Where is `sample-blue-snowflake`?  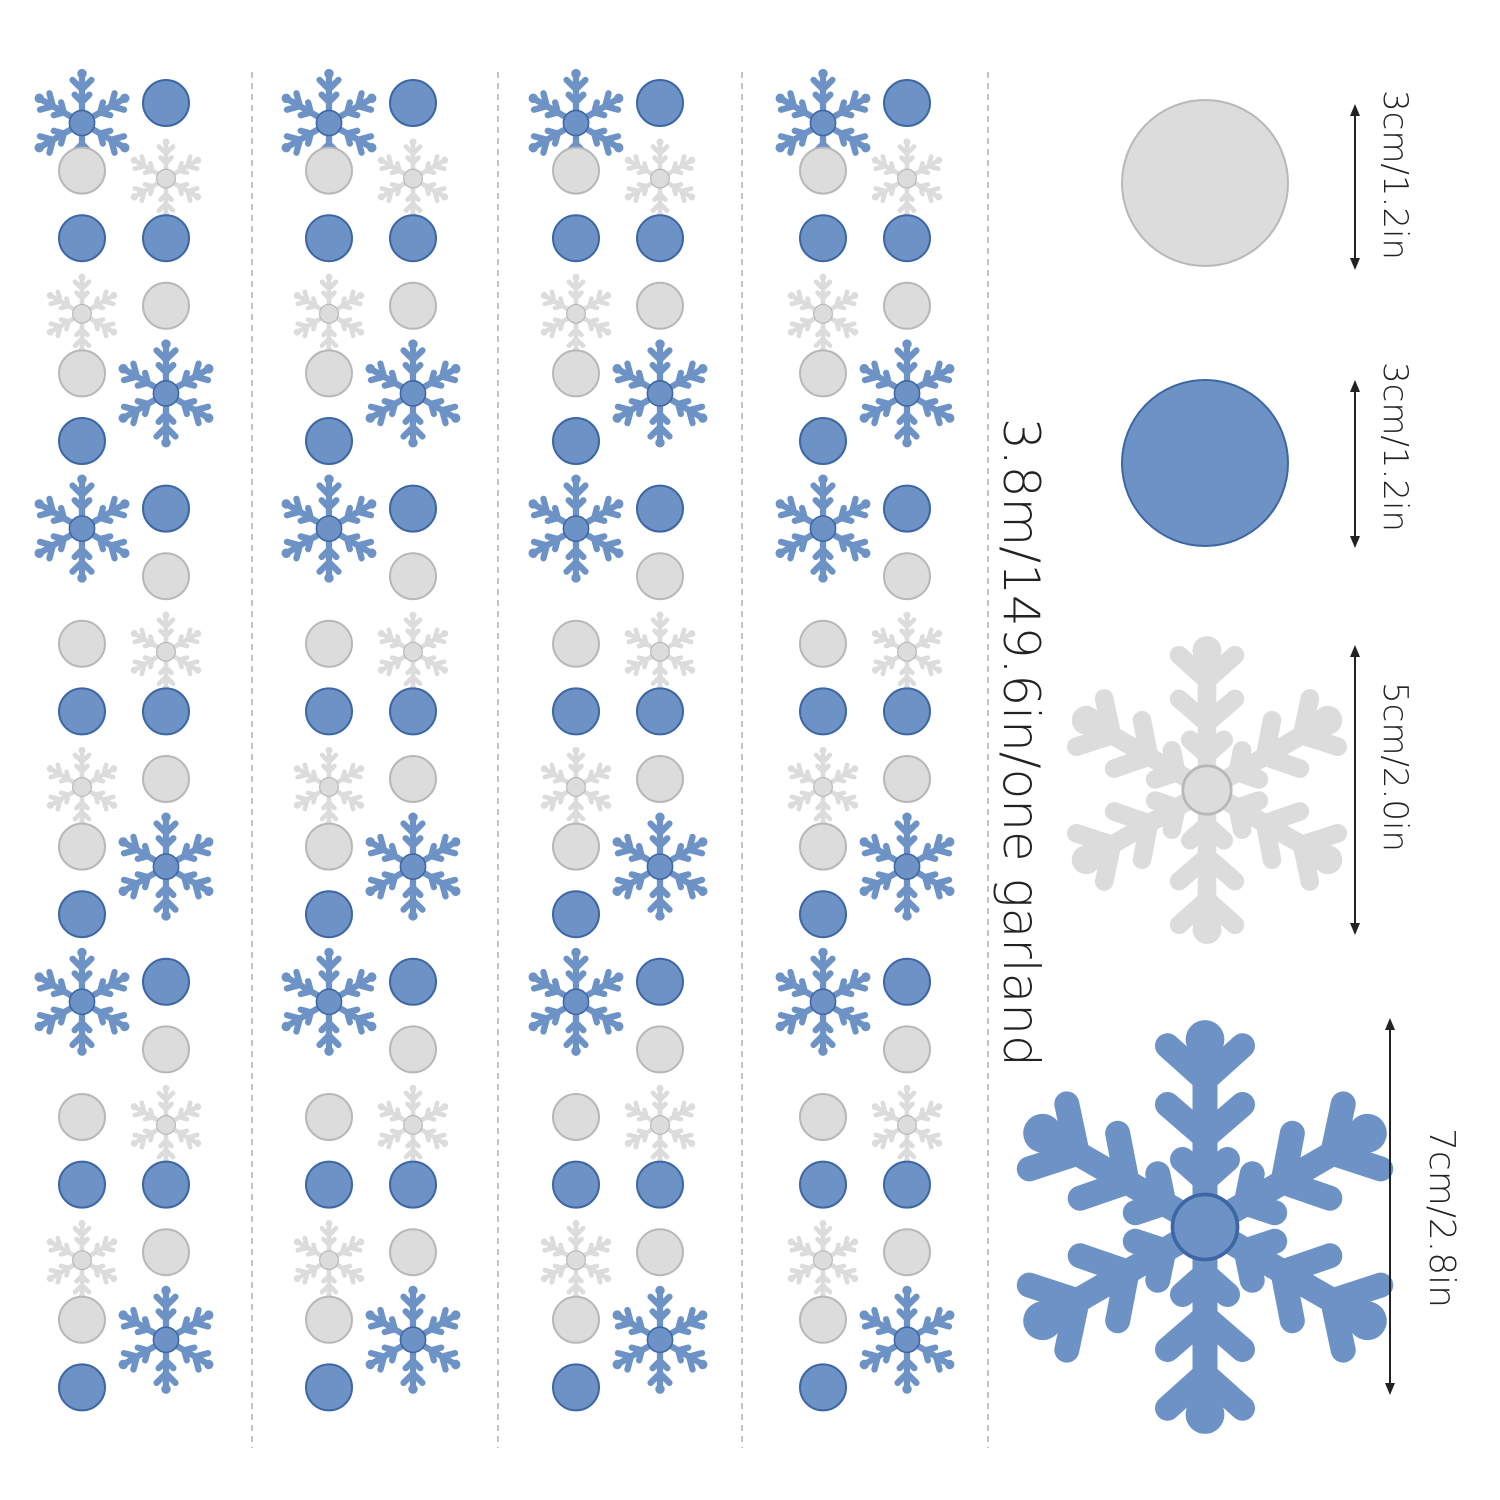
sample-blue-snowflake is located at coordinates (1205, 1227).